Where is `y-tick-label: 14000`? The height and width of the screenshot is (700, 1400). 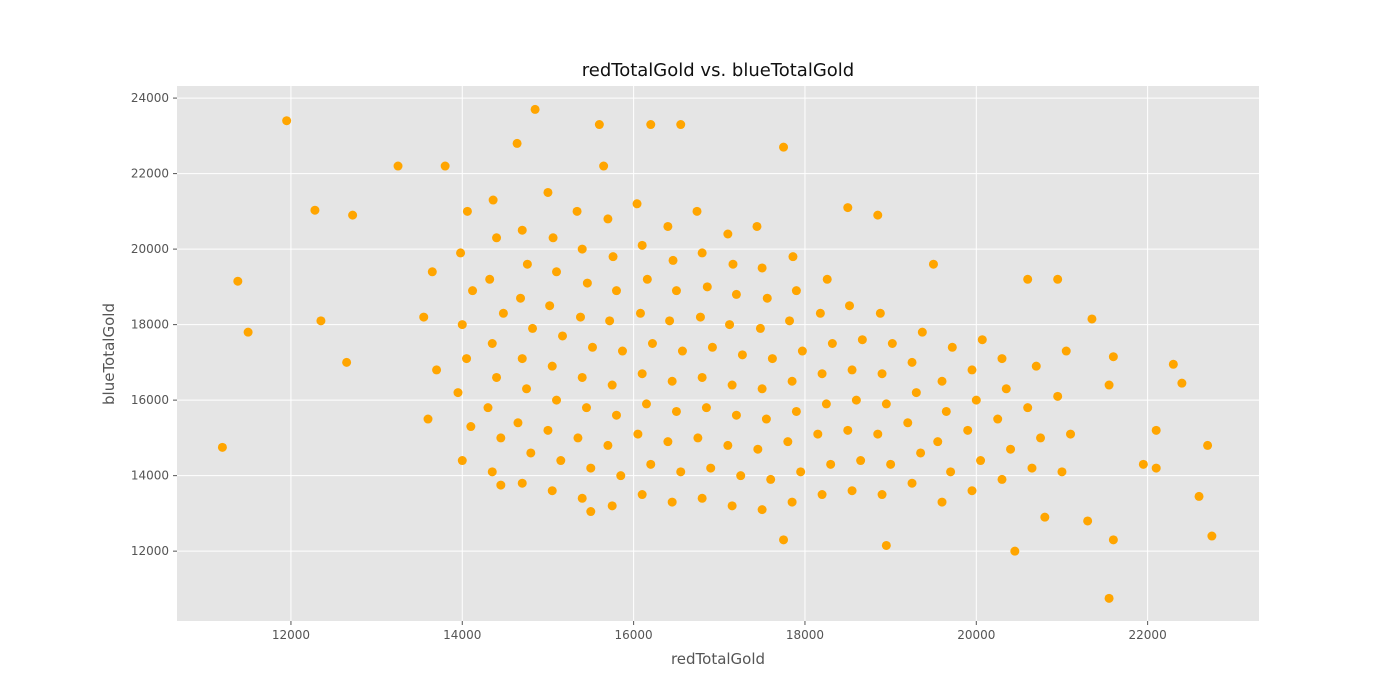 y-tick-label: 14000 is located at coordinates (150, 476).